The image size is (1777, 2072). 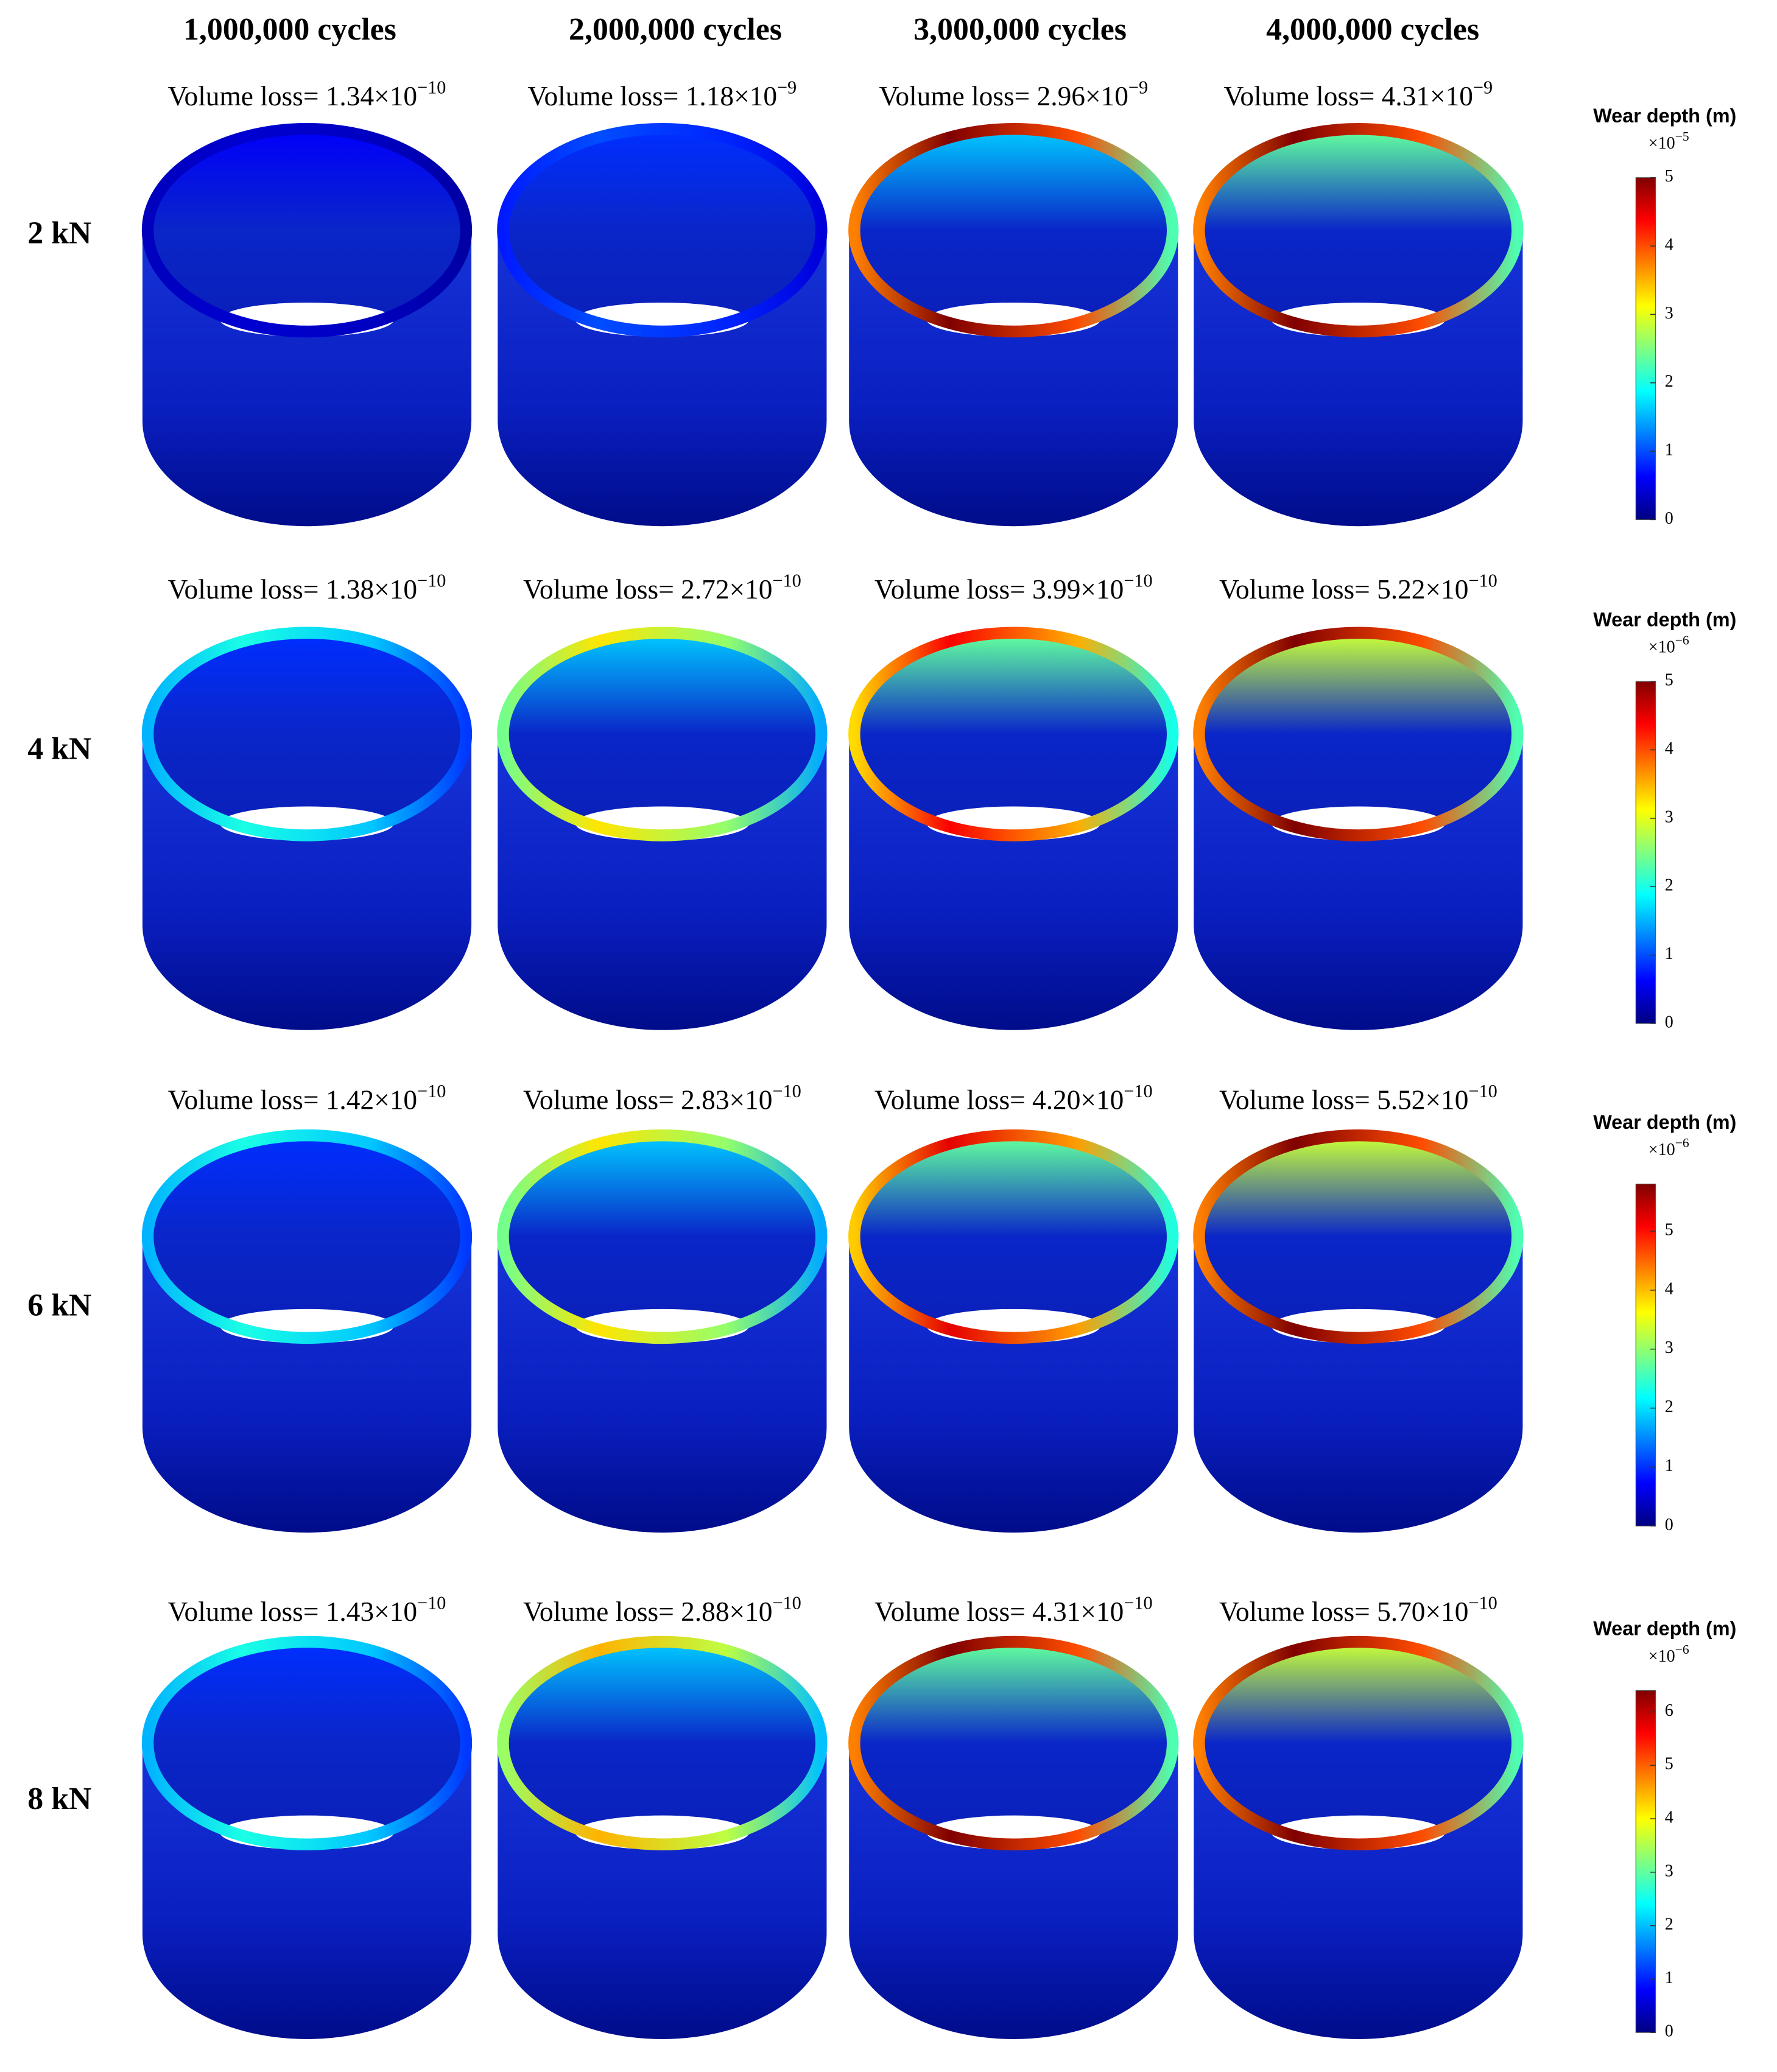 I want to click on multiplier-exponent: −5, so click(x=1682, y=137).